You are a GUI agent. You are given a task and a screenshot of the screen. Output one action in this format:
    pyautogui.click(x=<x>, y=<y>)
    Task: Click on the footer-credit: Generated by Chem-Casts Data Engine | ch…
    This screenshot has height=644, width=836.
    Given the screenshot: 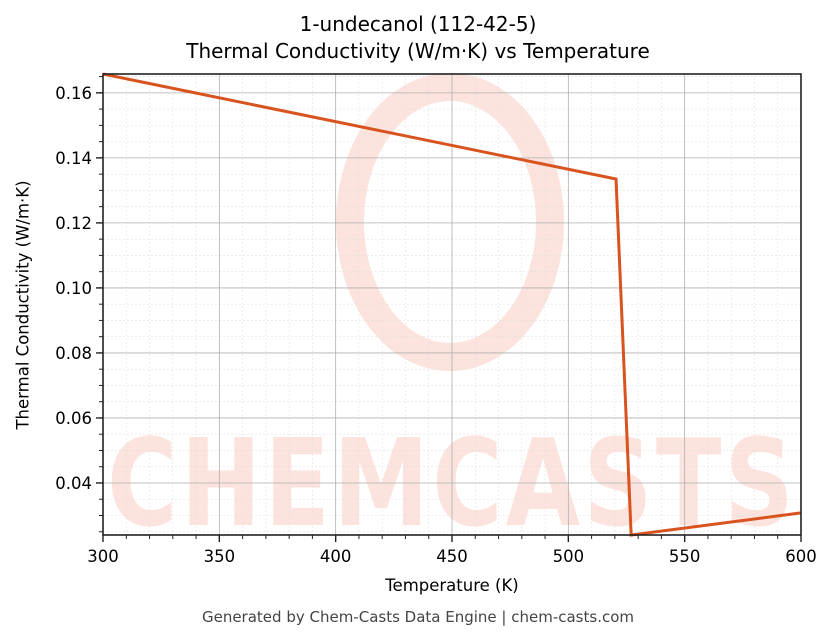 What is the action you would take?
    pyautogui.click(x=418, y=617)
    